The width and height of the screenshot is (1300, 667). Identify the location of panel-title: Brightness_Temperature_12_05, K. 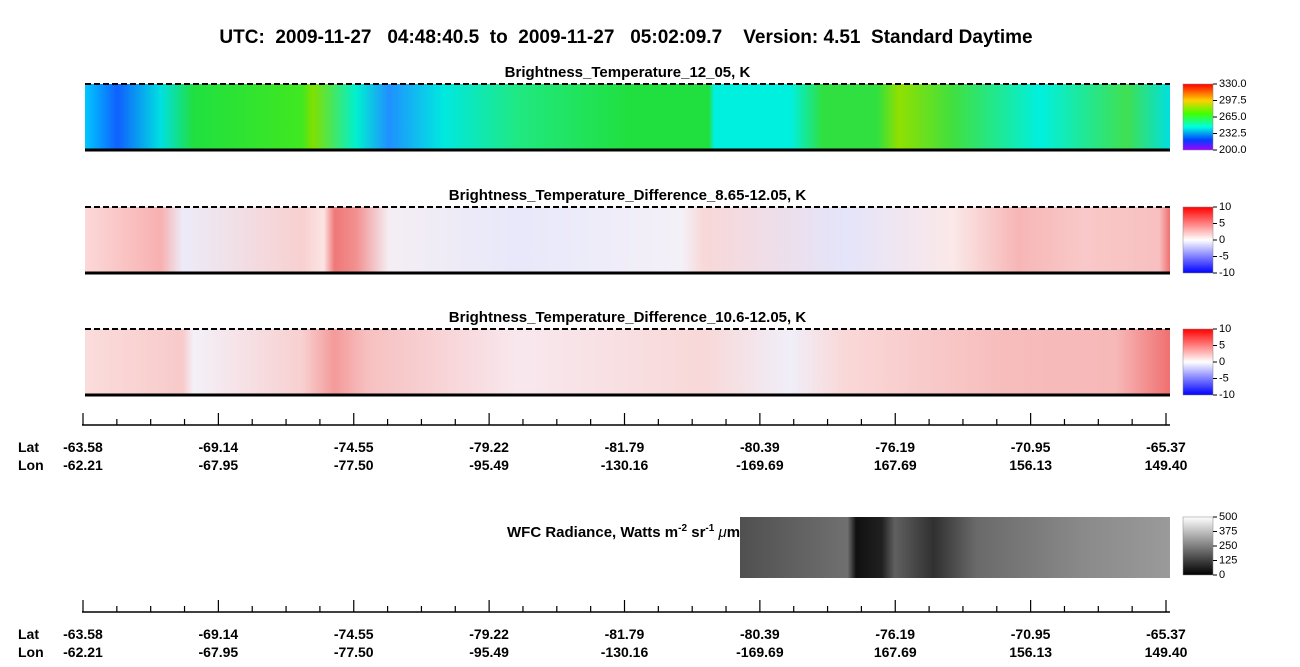
(628, 72).